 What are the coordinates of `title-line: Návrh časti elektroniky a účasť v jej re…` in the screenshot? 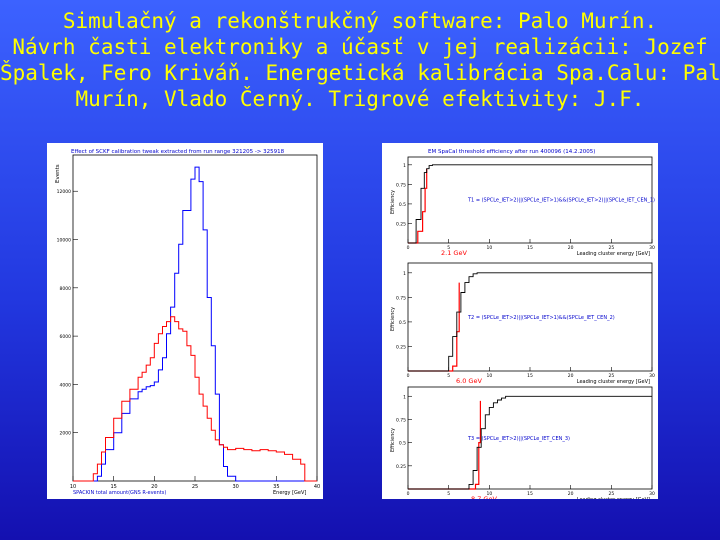 It's located at (360, 47).